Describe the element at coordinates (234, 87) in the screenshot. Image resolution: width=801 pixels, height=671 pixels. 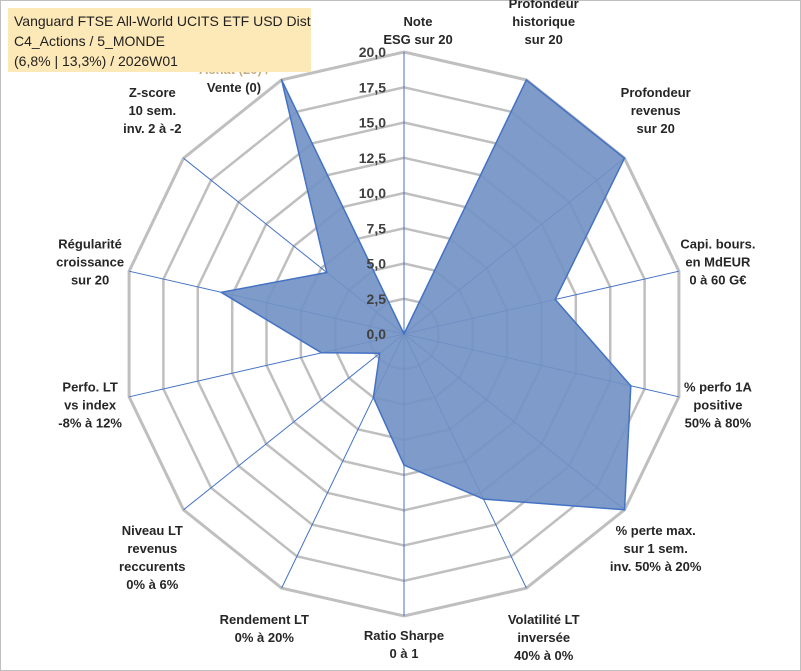
I see `axis-label-line: Vente (0)` at that location.